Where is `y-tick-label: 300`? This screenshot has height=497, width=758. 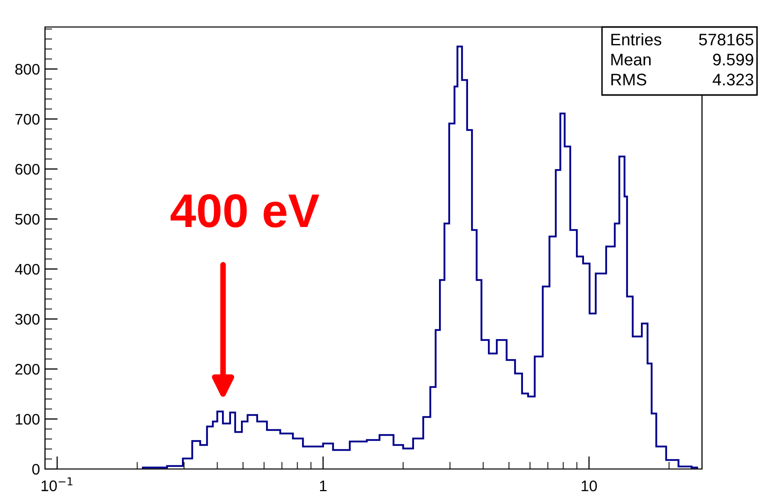 y-tick-label: 300 is located at coordinates (27, 319).